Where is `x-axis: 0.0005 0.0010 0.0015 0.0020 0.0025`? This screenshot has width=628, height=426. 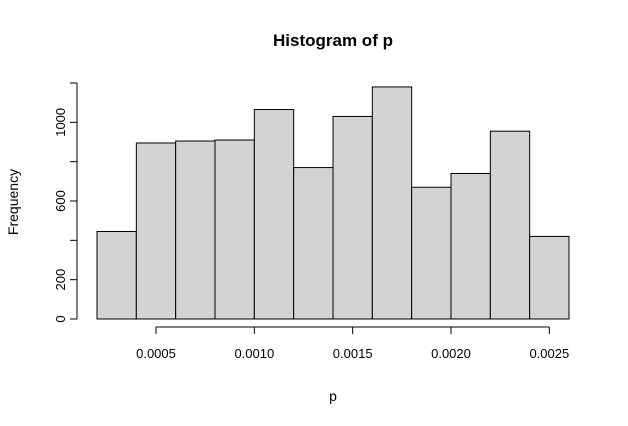
x-axis: 0.0005 0.0010 0.0015 0.0020 0.0025 is located at coordinates (352, 343).